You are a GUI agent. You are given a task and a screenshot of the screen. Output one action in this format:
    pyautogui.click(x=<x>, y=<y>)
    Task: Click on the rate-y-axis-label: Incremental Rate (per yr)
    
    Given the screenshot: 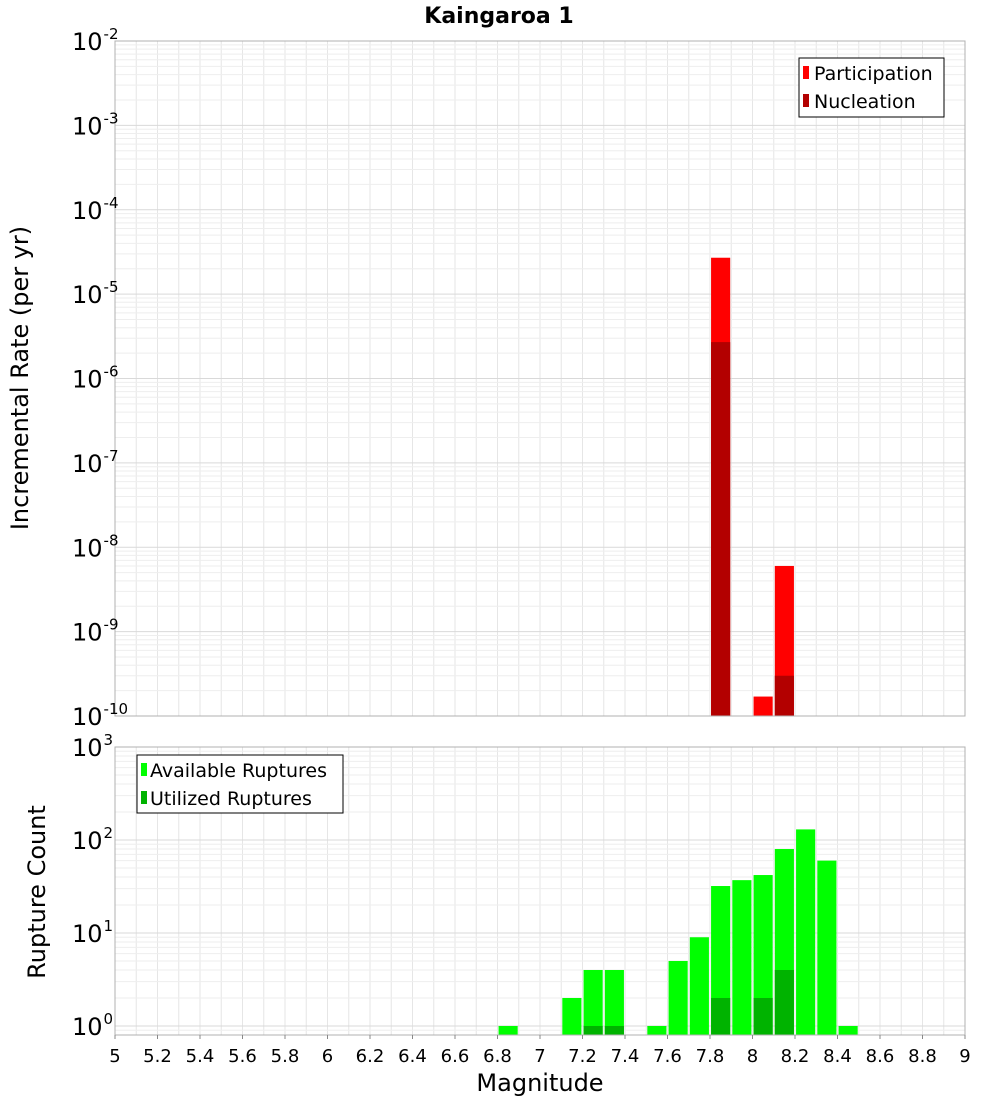 What is the action you would take?
    pyautogui.click(x=20, y=378)
    